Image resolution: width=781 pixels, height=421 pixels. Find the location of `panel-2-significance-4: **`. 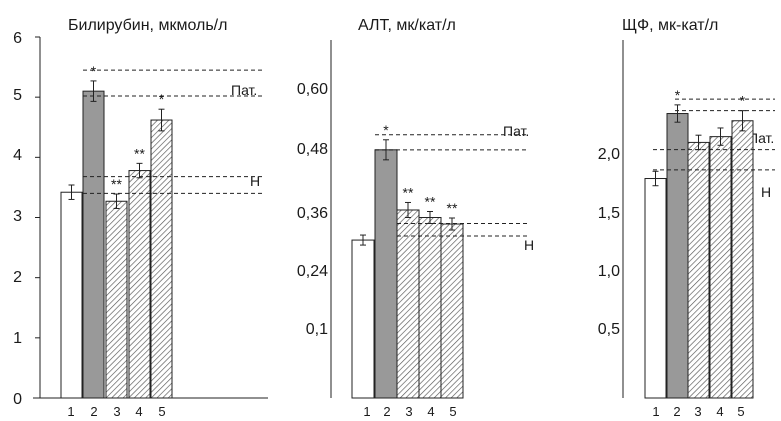

panel-2-significance-4: ** is located at coordinates (430, 201).